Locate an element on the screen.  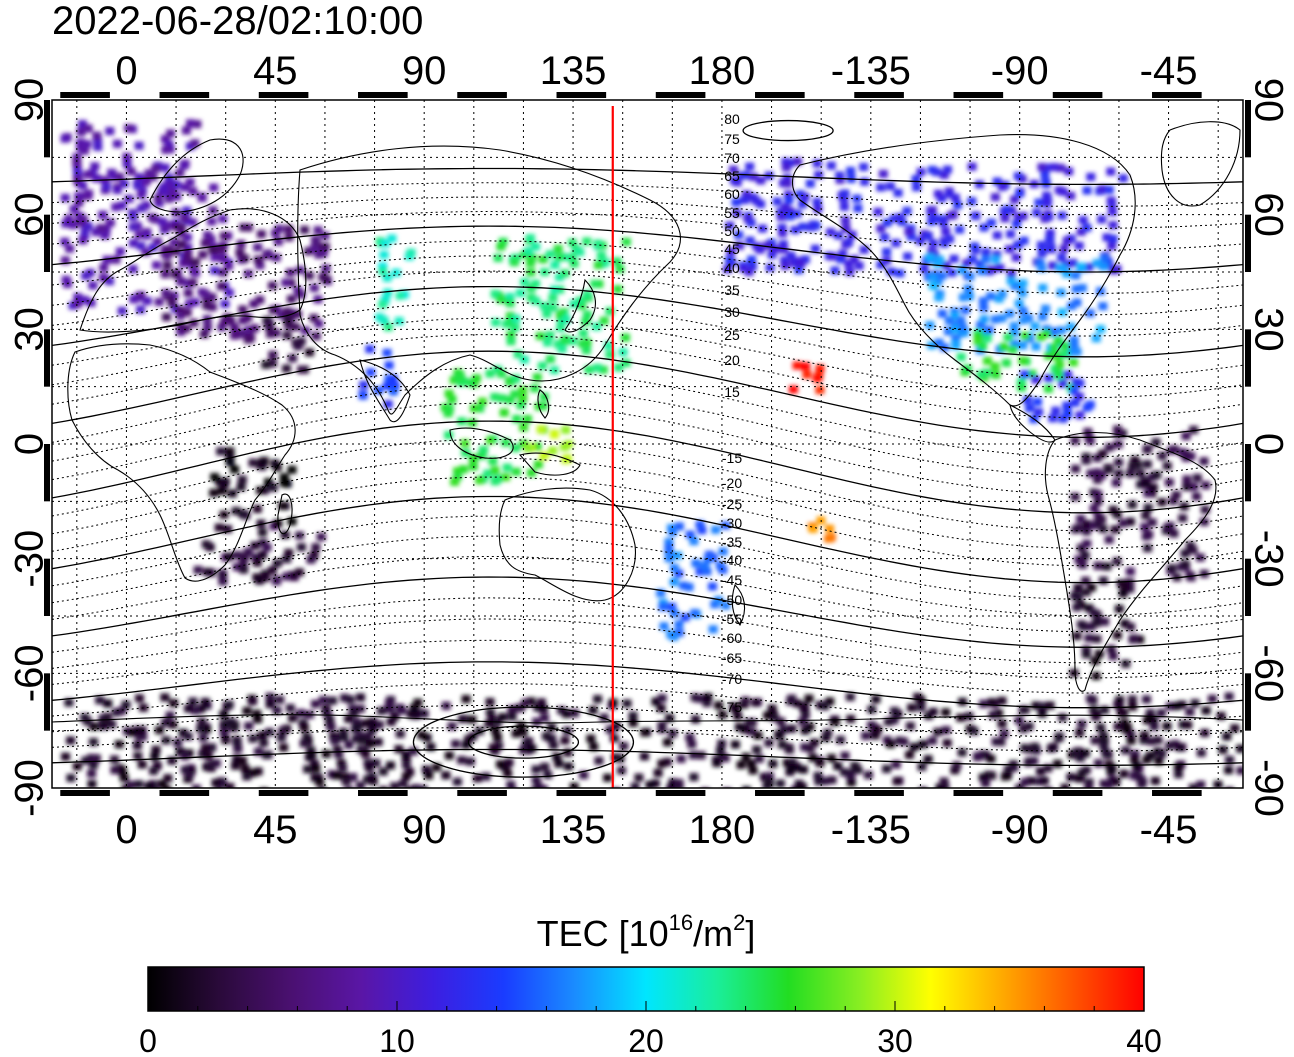
contour-label: -20 is located at coordinates (732, 483).